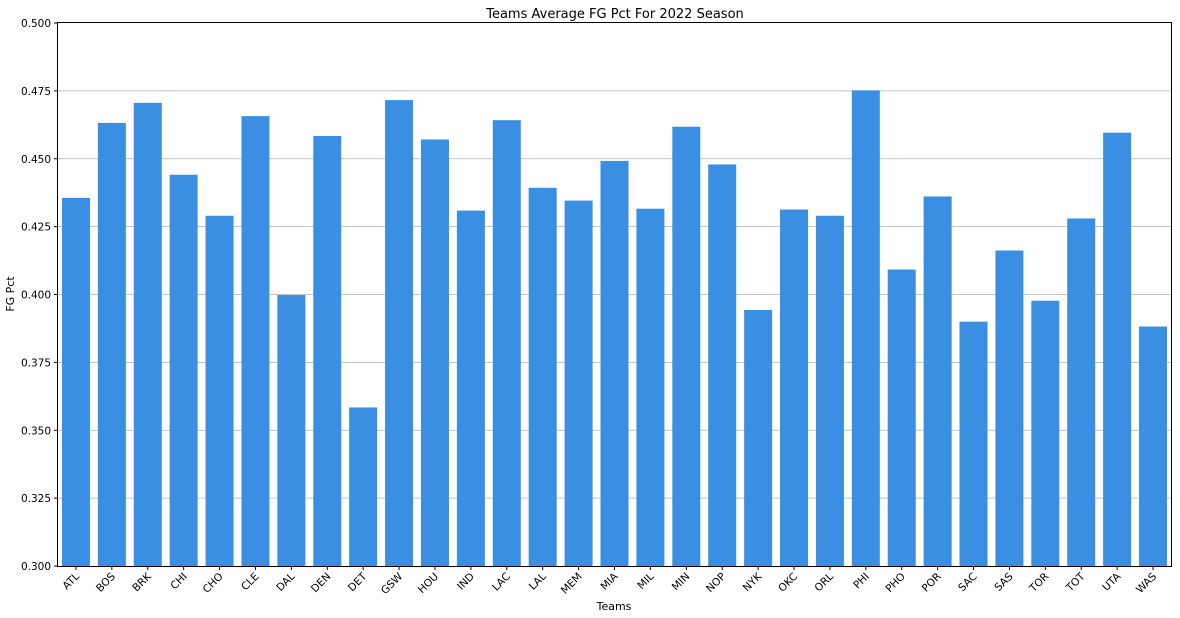 Image resolution: width=1180 pixels, height=618 pixels. I want to click on bar-mia, so click(614, 363).